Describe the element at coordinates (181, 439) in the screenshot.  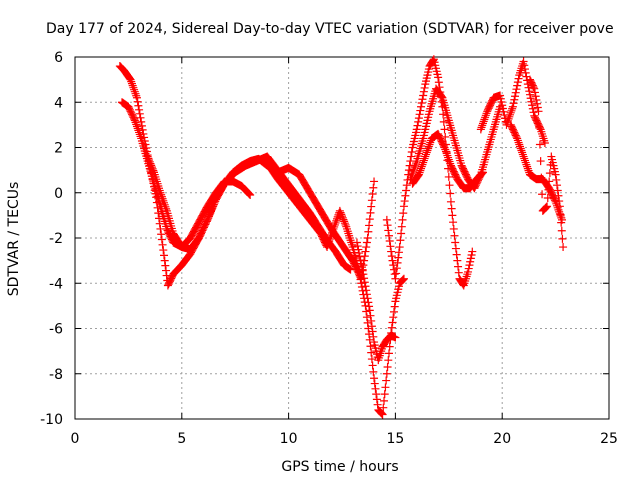
I see `x-tick-label: 5` at that location.